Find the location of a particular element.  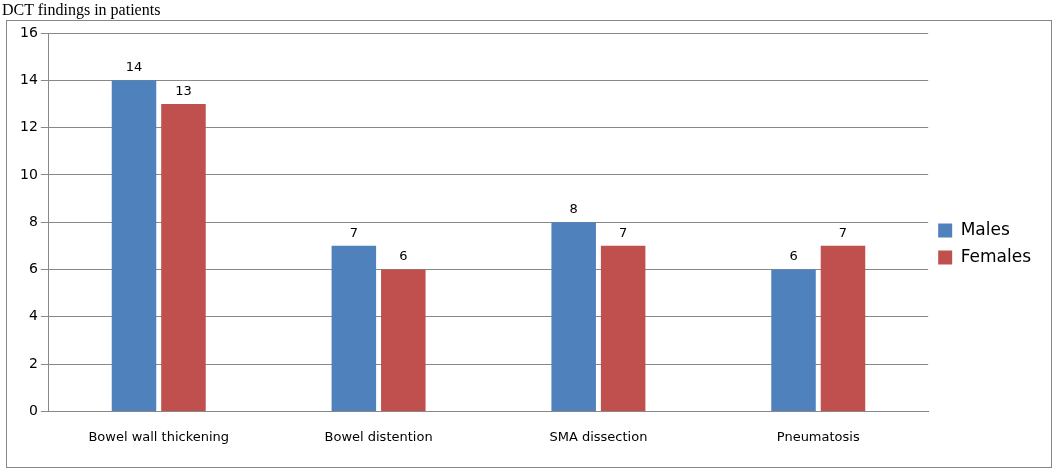

x-tick-label: Bowel wall thickening is located at coordinates (159, 436).